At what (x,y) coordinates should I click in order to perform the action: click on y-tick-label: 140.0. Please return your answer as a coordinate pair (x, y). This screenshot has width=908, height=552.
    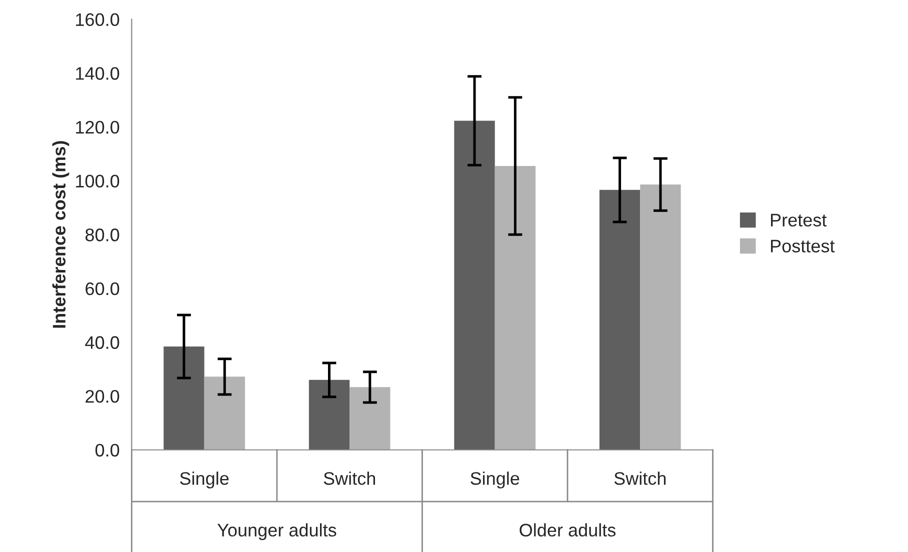
    Looking at the image, I should click on (98, 73).